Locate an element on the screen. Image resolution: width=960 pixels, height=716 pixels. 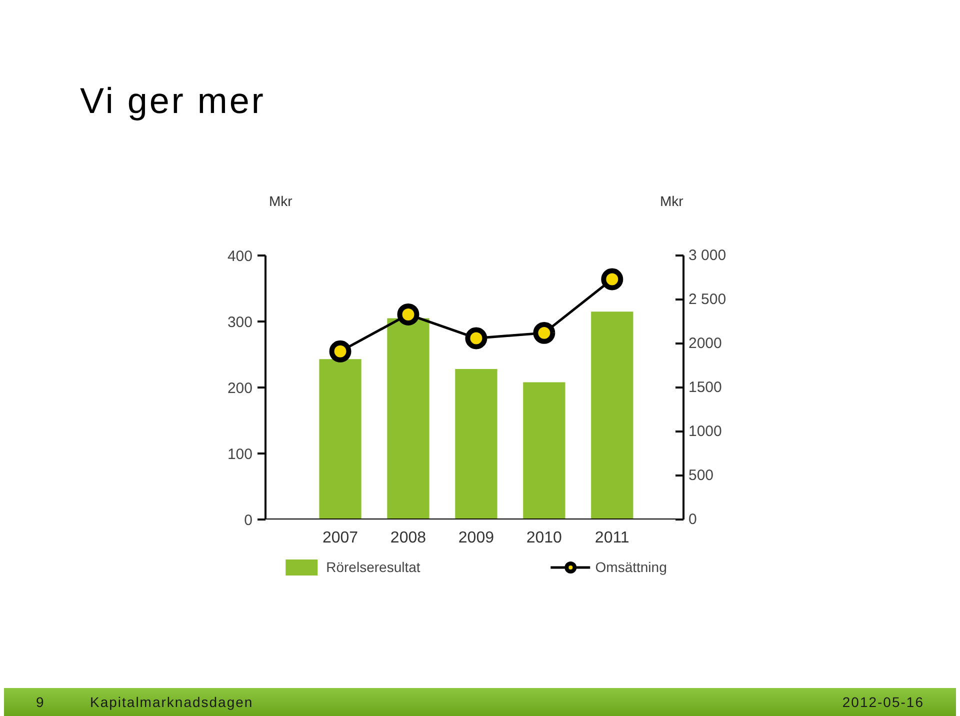
x-tick-label: 2010 is located at coordinates (544, 538).